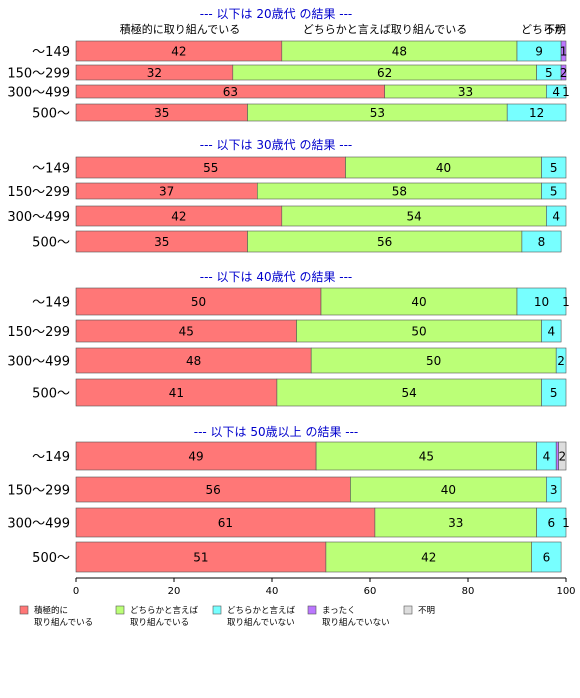  Describe the element at coordinates (154, 73) in the screenshot. I see `data-label: 32` at that location.